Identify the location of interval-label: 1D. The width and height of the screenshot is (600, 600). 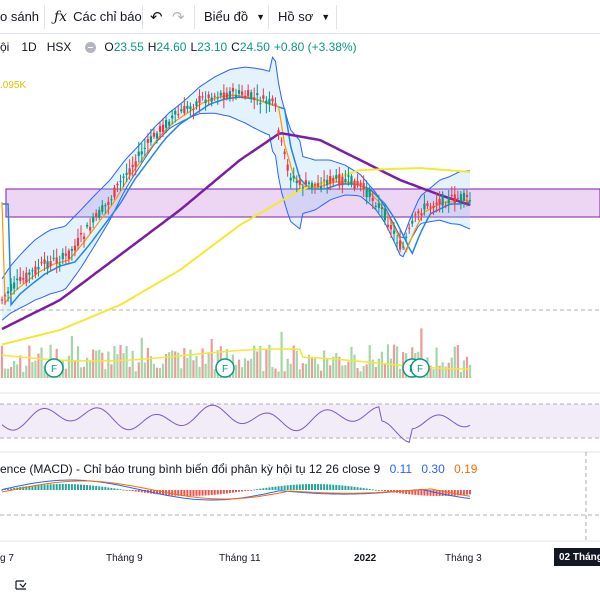
(29, 47).